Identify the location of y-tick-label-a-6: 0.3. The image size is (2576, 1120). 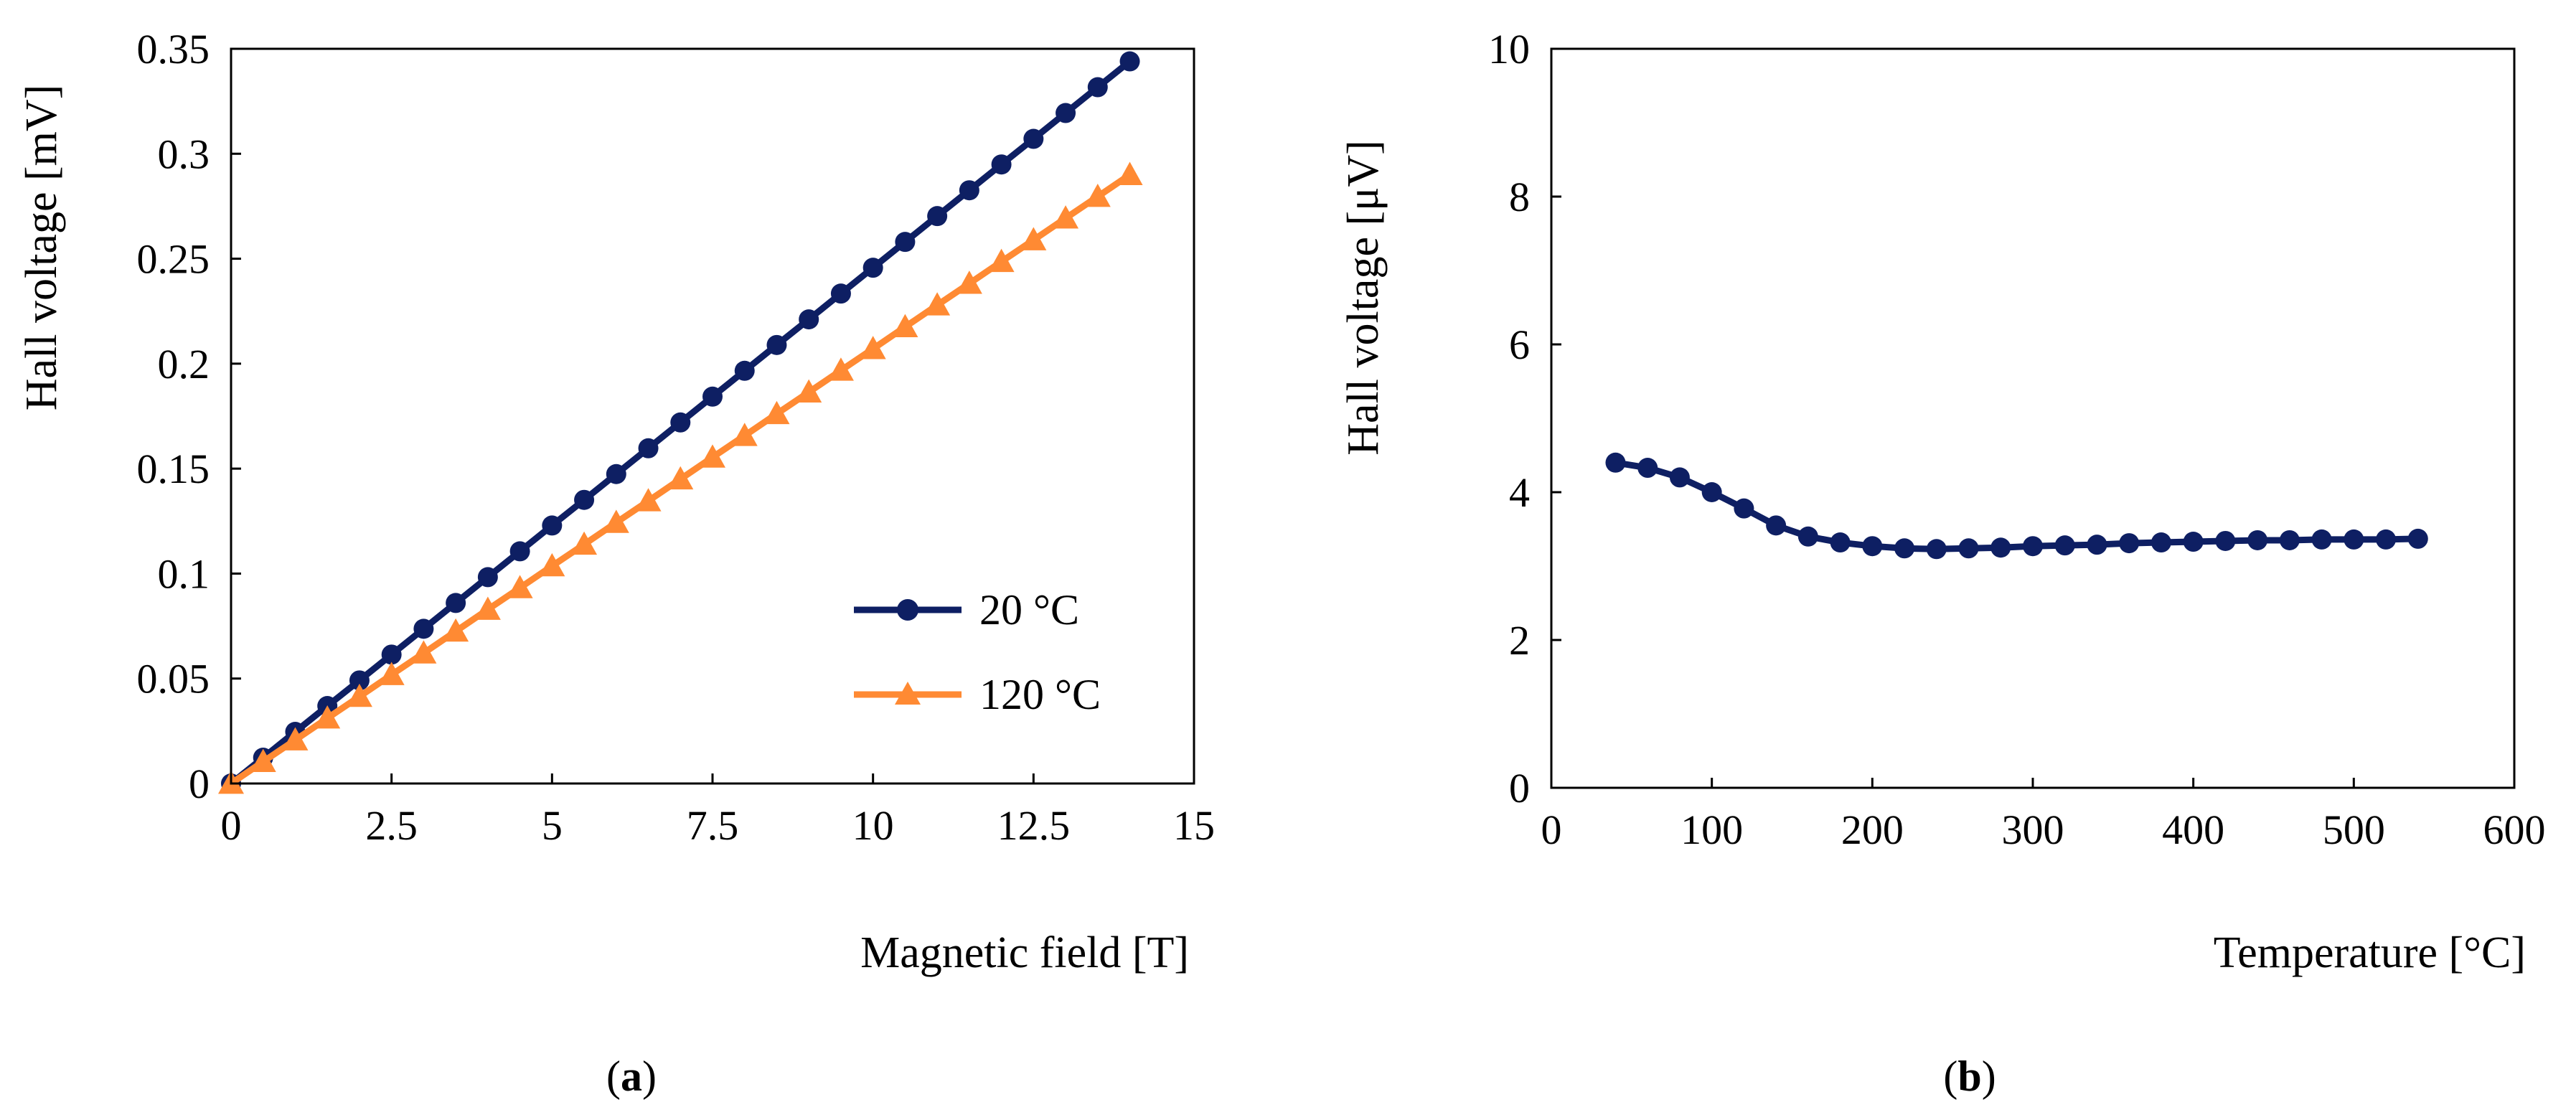
(184, 154).